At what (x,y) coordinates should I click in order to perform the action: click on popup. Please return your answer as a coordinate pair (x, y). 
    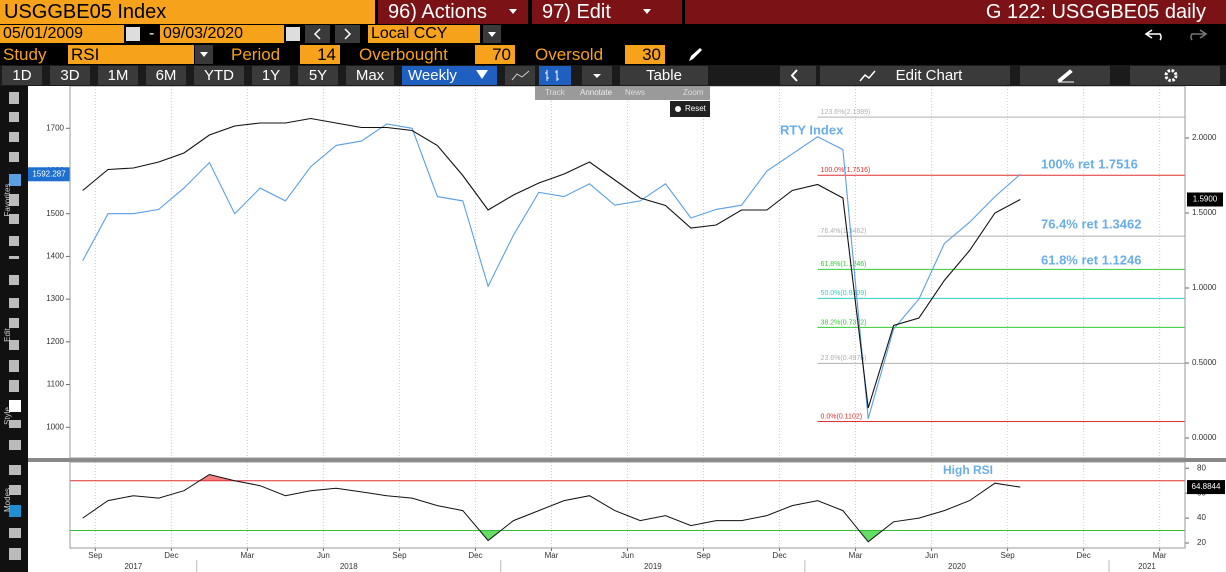
    Looking at the image, I should click on (622, 101).